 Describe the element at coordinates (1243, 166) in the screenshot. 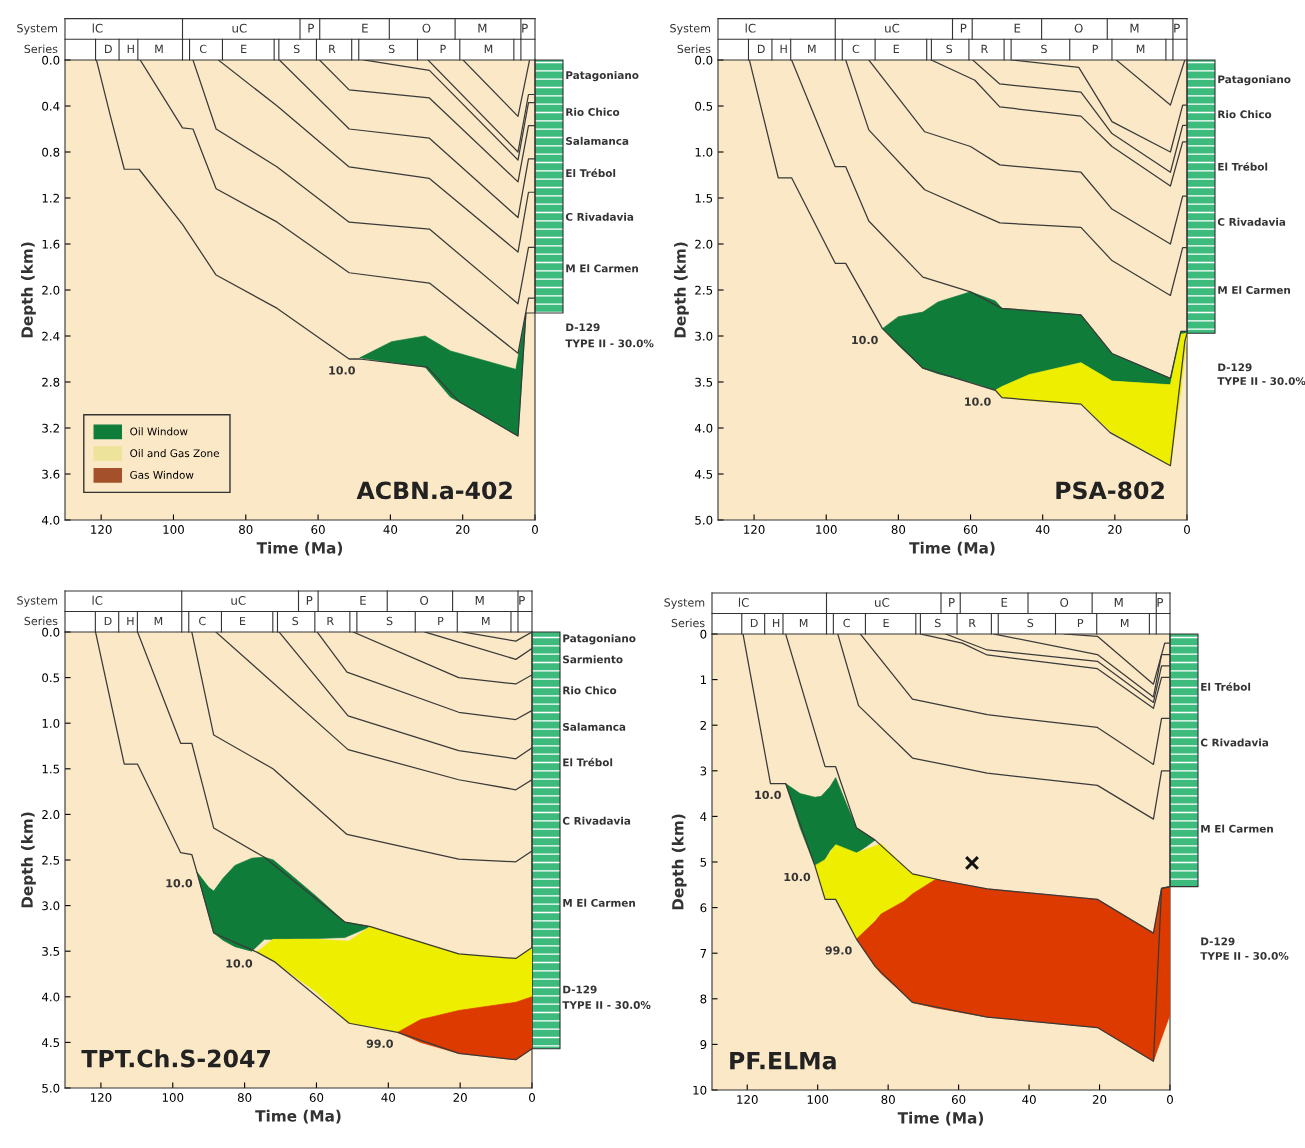

I see `text: El Trébol` at that location.